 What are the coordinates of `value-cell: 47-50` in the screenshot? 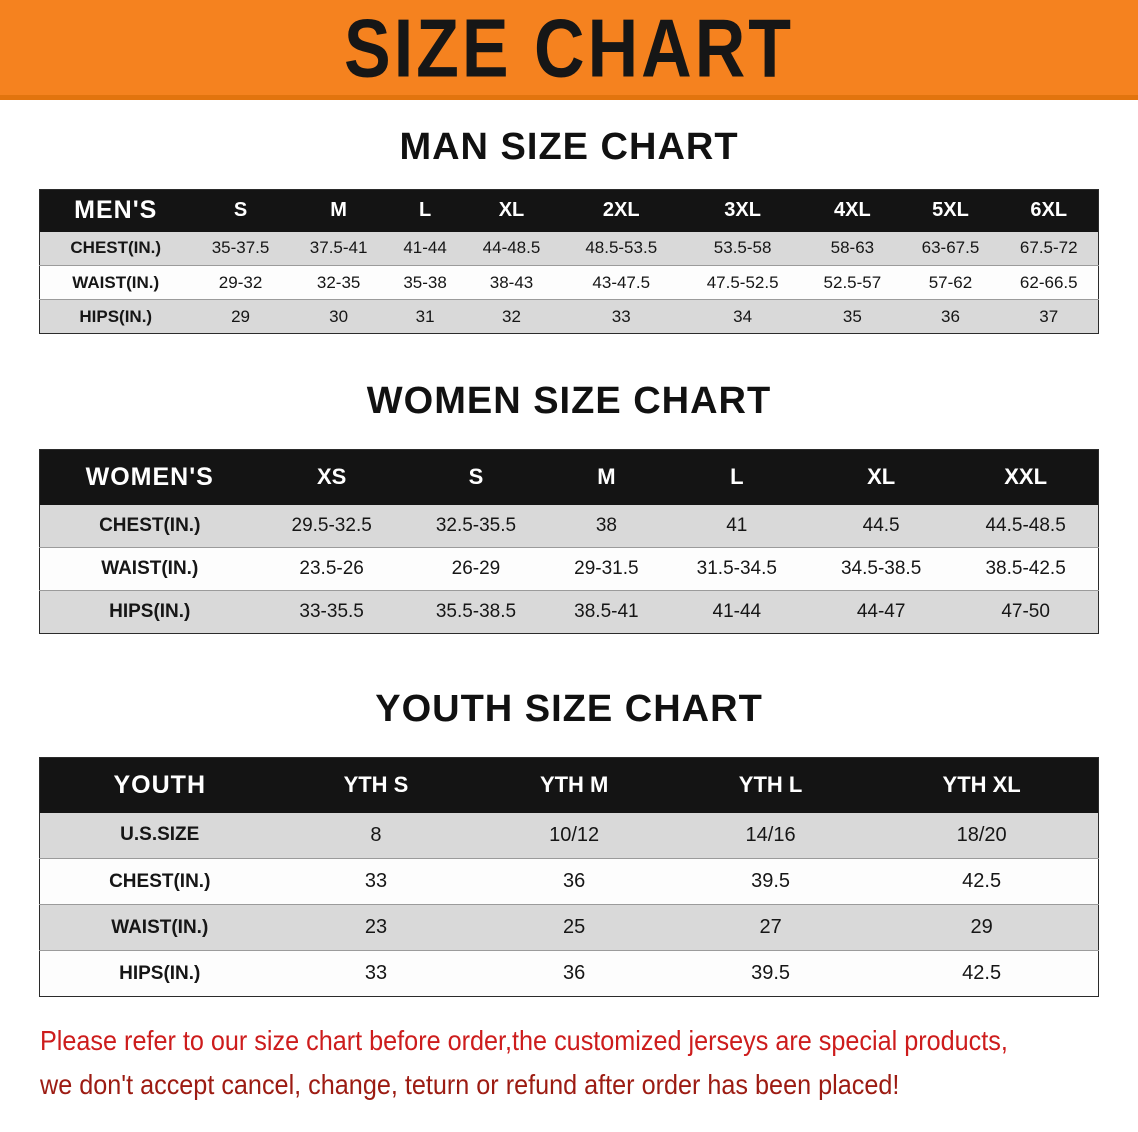 It's located at (1025, 611).